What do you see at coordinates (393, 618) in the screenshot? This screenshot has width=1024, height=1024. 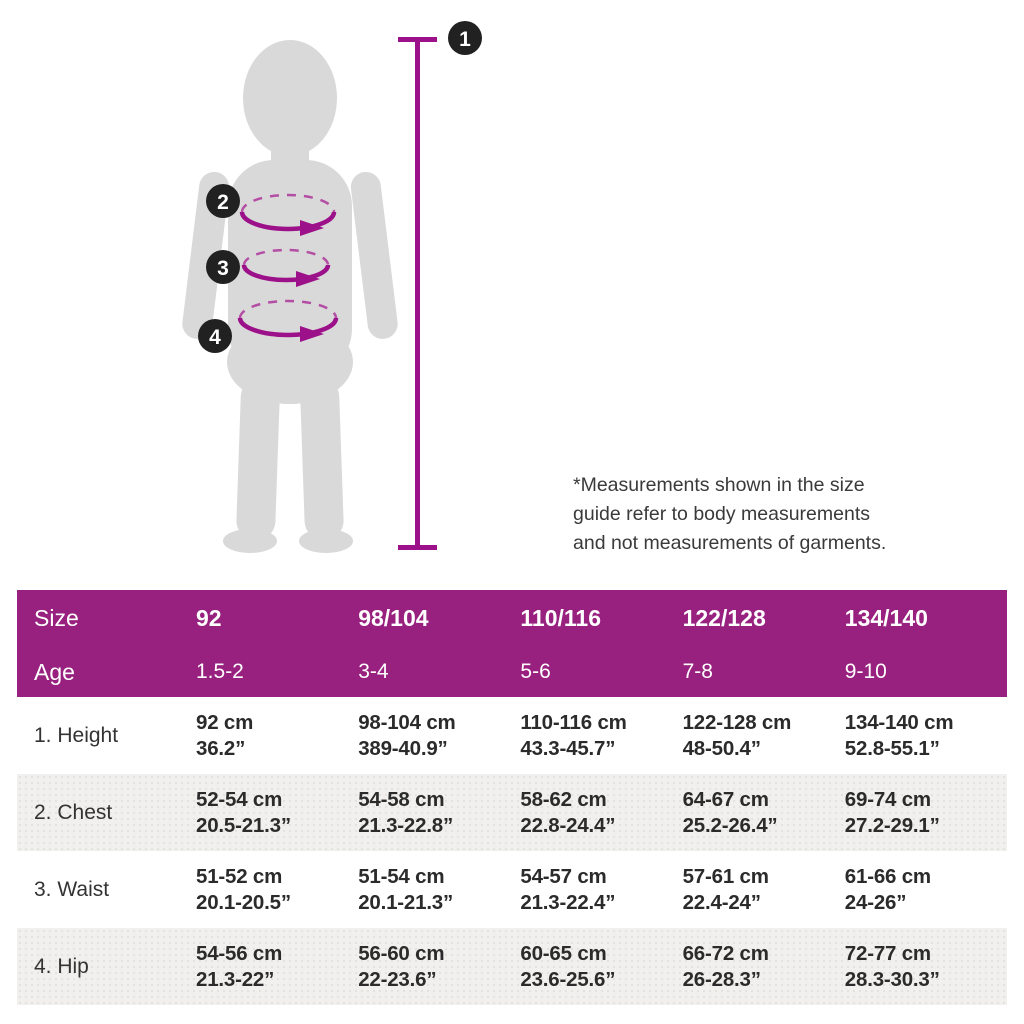 I see `size-value: 98/104` at bounding box center [393, 618].